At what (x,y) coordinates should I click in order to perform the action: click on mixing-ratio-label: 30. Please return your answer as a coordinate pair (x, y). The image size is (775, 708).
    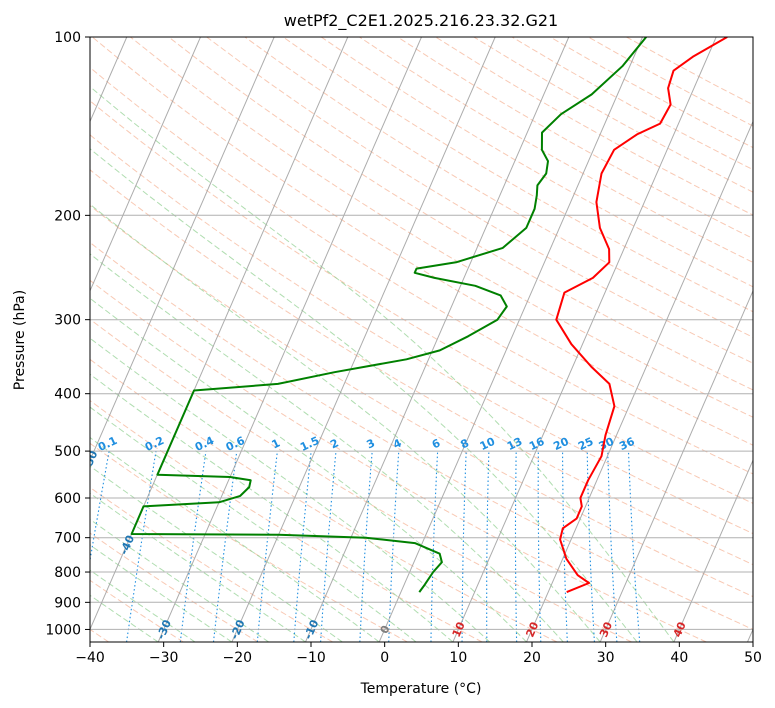
    Looking at the image, I should click on (607, 444).